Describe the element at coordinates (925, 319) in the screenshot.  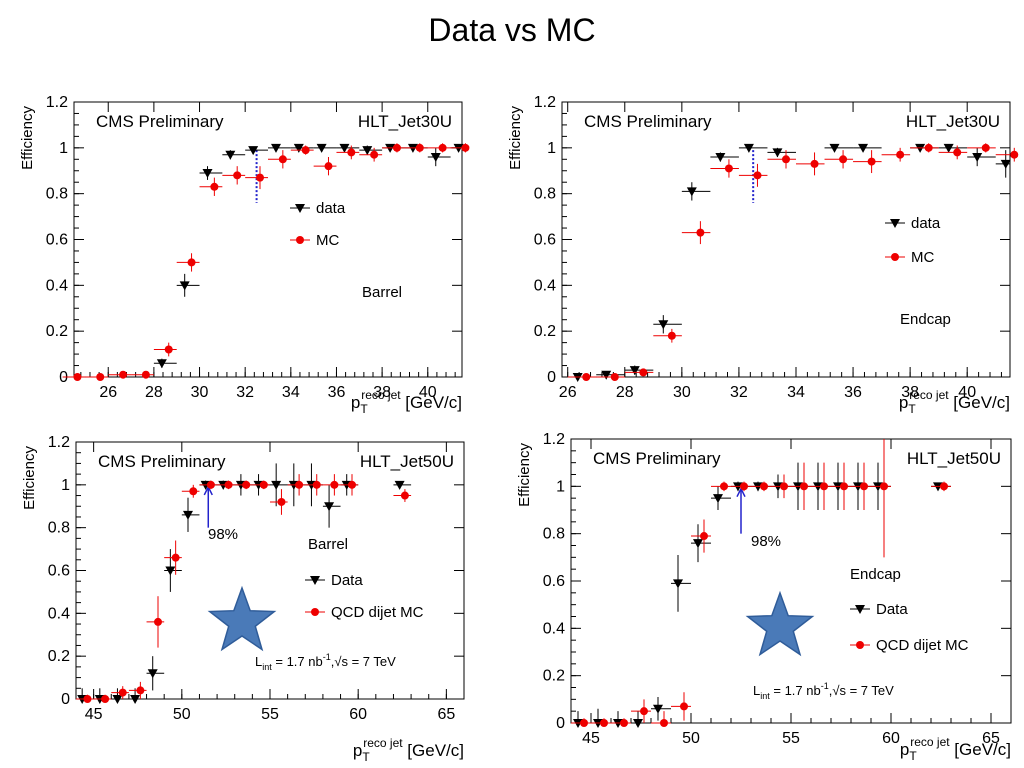
I see `region-label: Endcap` at that location.